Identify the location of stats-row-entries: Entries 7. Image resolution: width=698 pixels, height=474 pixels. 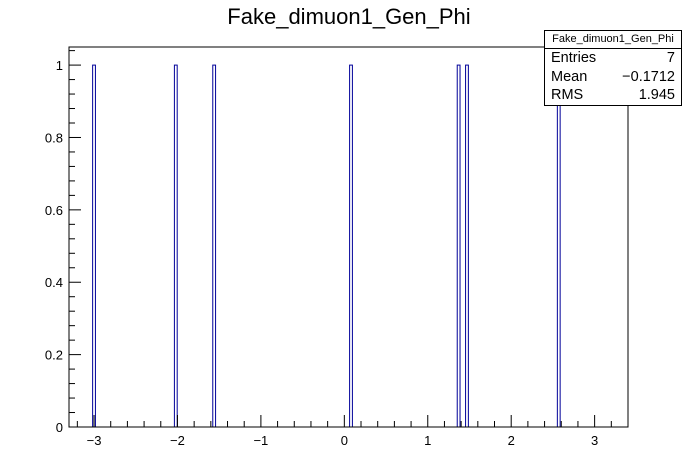
(613, 58).